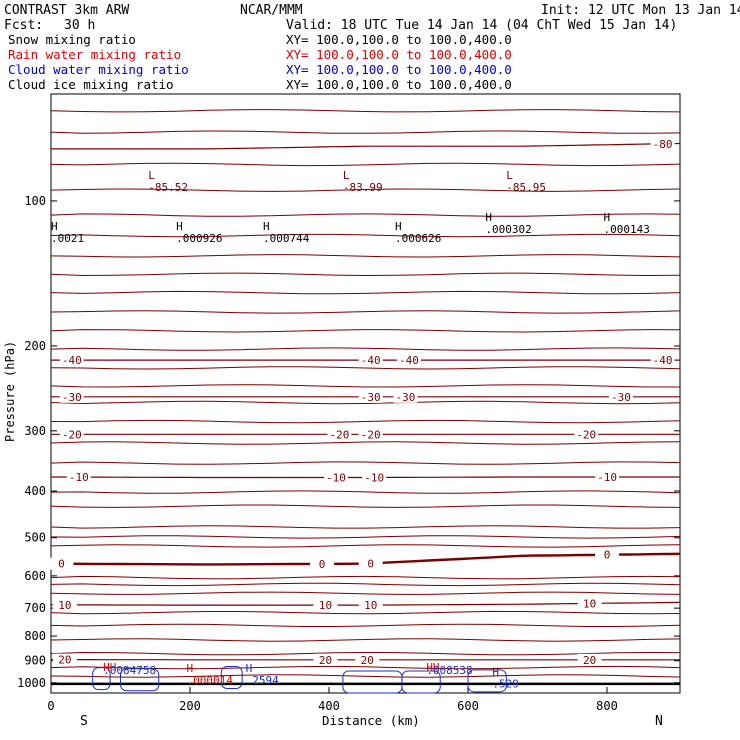 This screenshot has width=740, height=740. I want to click on y-tick-label-600: 600, so click(35, 576).